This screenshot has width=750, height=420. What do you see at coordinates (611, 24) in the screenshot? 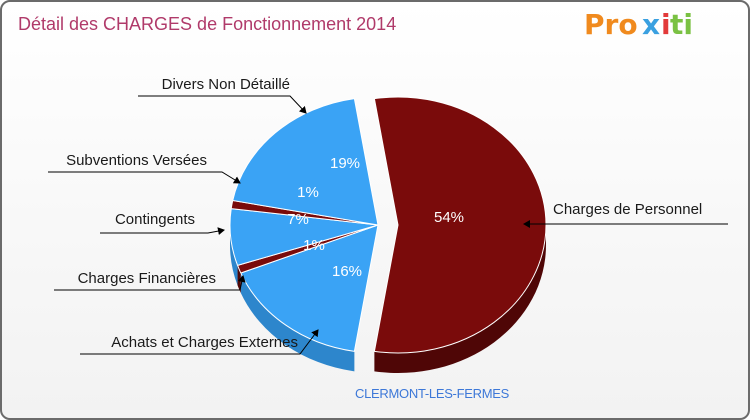
I see `svg-text: Pro` at bounding box center [611, 24].